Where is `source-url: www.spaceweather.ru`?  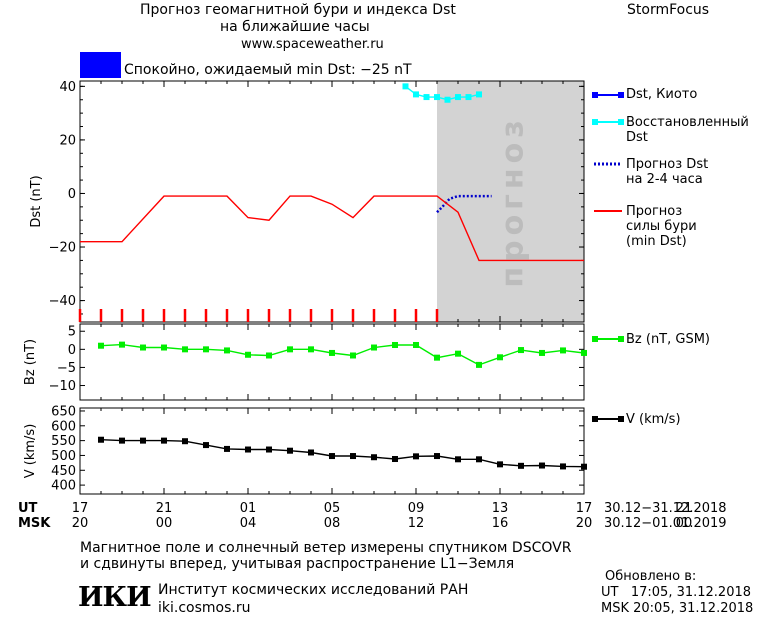
source-url: www.spaceweather.ru is located at coordinates (312, 44).